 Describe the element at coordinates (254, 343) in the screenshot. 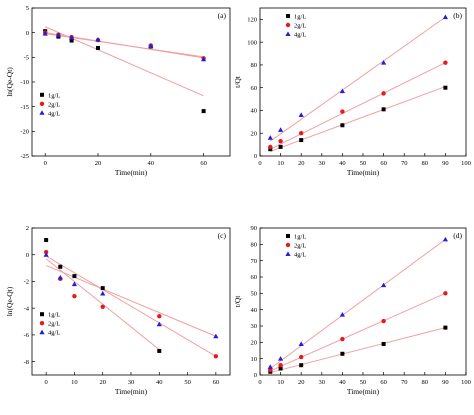

I see `y-tick-label: 20` at that location.